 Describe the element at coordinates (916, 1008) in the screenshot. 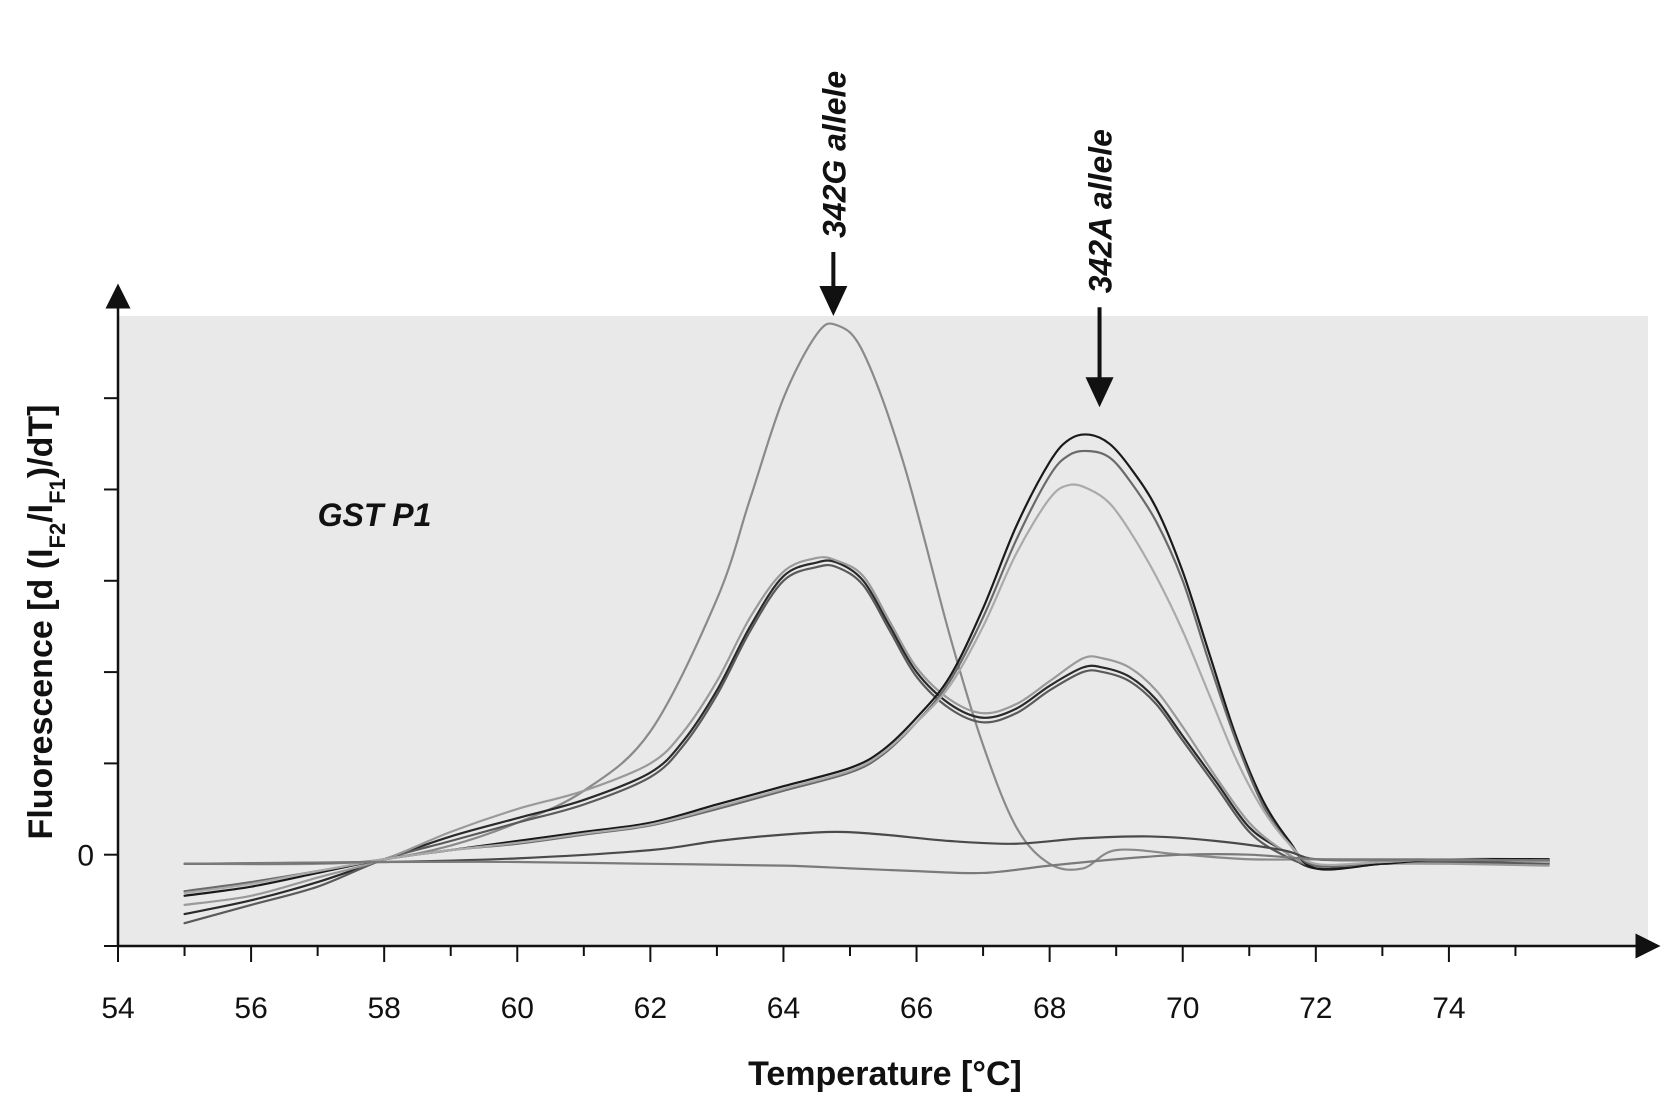

I see `x-tick-label-66: 66` at that location.